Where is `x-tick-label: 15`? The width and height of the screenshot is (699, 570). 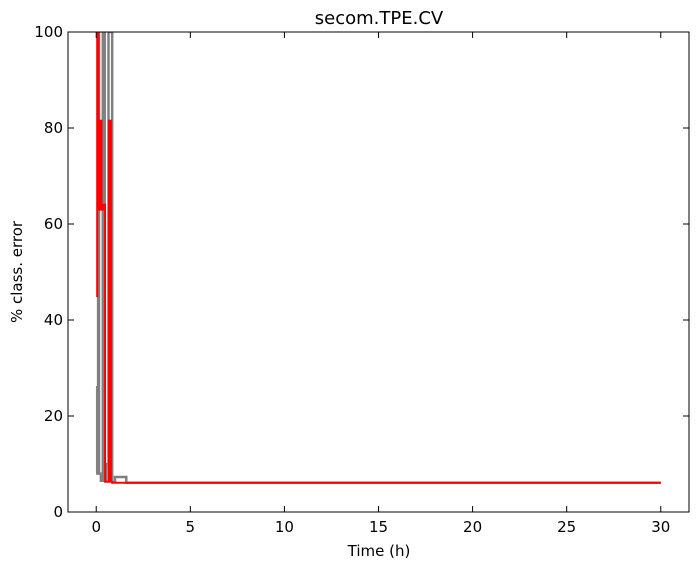 x-tick-label: 15 is located at coordinates (378, 527).